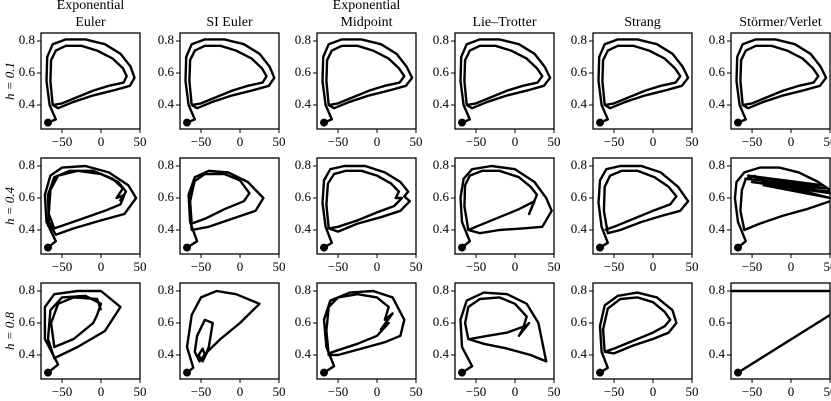  Describe the element at coordinates (229, 22) in the screenshot. I see `column-title: SI Euler` at that location.